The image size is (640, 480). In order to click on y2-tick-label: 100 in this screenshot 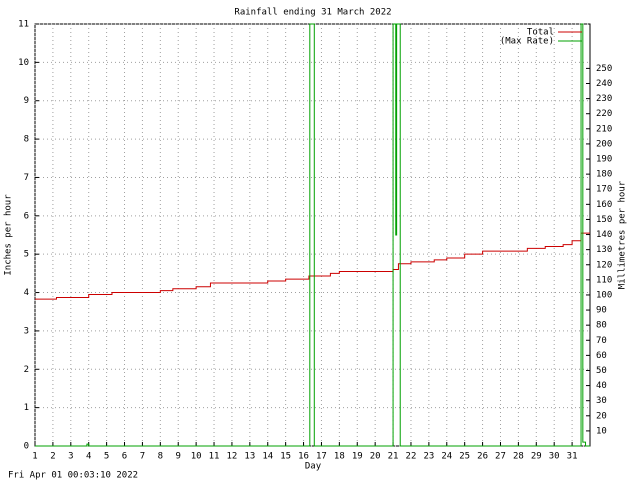, I will do `click(604, 295)`.